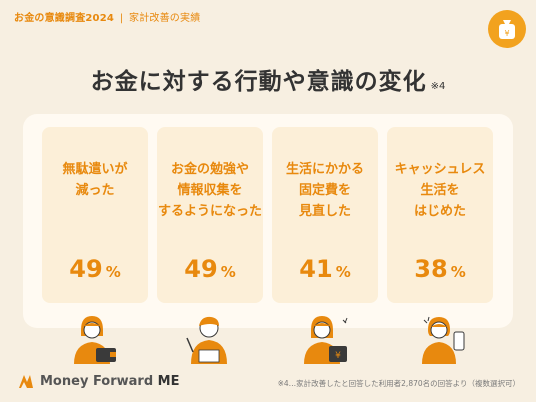  Describe the element at coordinates (209, 190) in the screenshot. I see `card-label: お金の勉強や 情報収集を するようになった` at that location.